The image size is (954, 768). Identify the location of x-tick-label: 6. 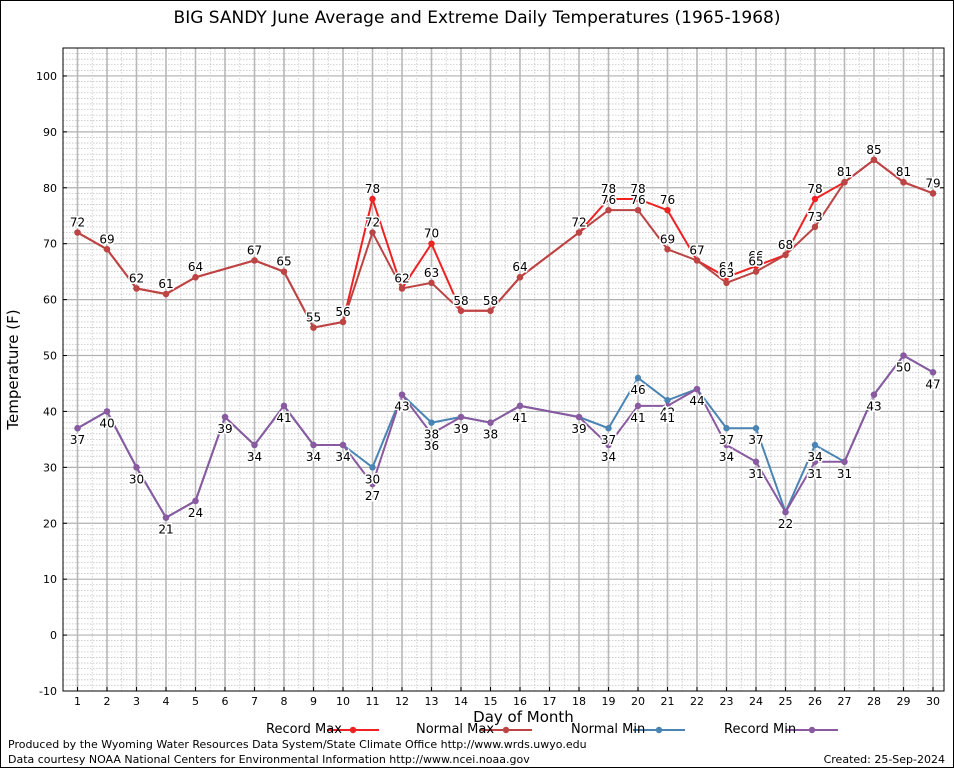
(225, 701).